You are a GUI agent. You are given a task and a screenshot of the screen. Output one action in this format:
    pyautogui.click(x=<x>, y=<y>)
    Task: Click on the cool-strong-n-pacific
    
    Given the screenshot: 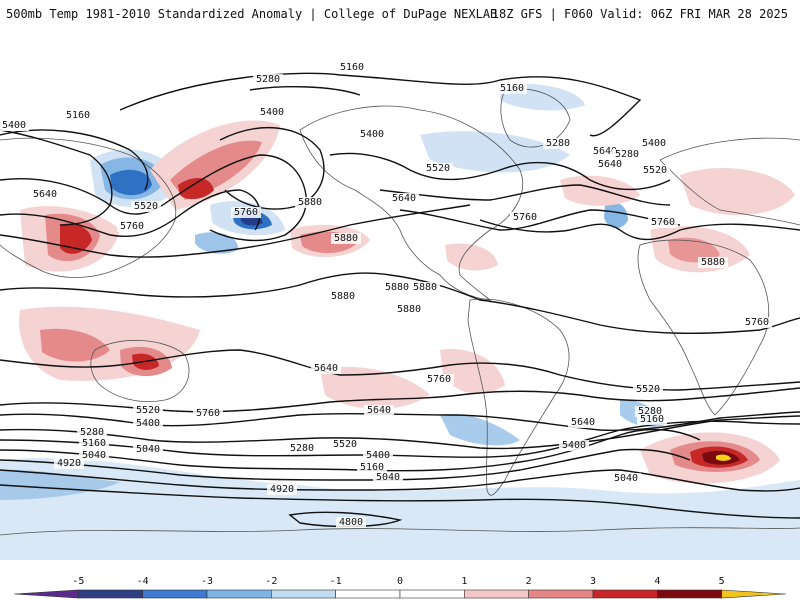 What is the action you would take?
    pyautogui.click(x=131, y=182)
    